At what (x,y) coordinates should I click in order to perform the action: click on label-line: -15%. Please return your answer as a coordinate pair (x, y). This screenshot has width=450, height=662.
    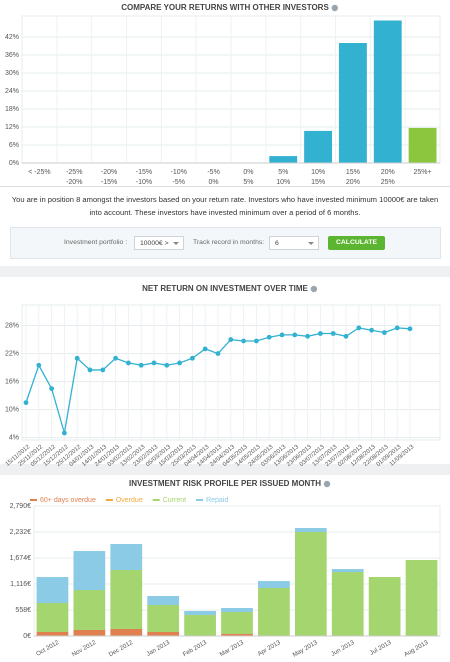
    Looking at the image, I should click on (144, 172).